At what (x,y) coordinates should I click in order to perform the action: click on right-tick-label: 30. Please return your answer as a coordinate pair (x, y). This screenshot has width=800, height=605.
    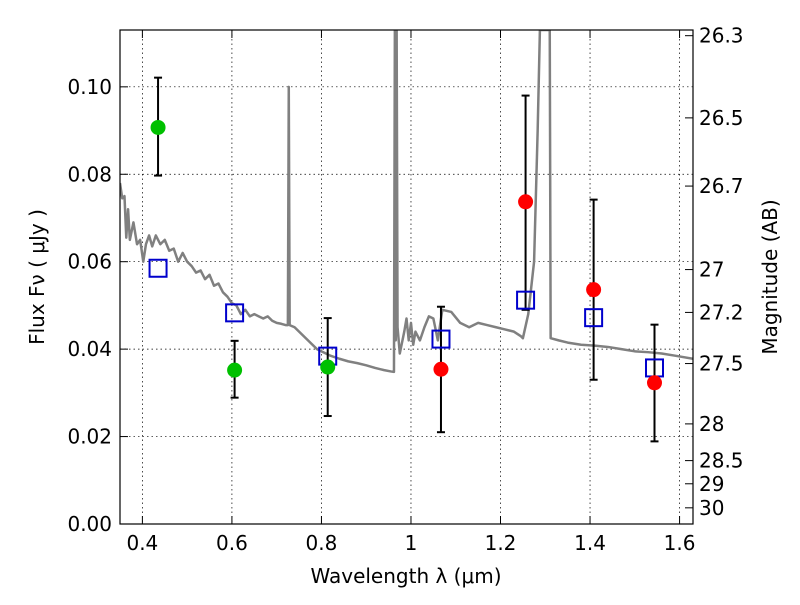
    Looking at the image, I should click on (711, 508).